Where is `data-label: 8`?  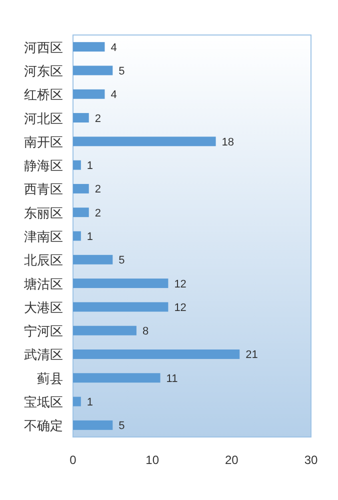
data-label: 8 is located at coordinates (145, 332).